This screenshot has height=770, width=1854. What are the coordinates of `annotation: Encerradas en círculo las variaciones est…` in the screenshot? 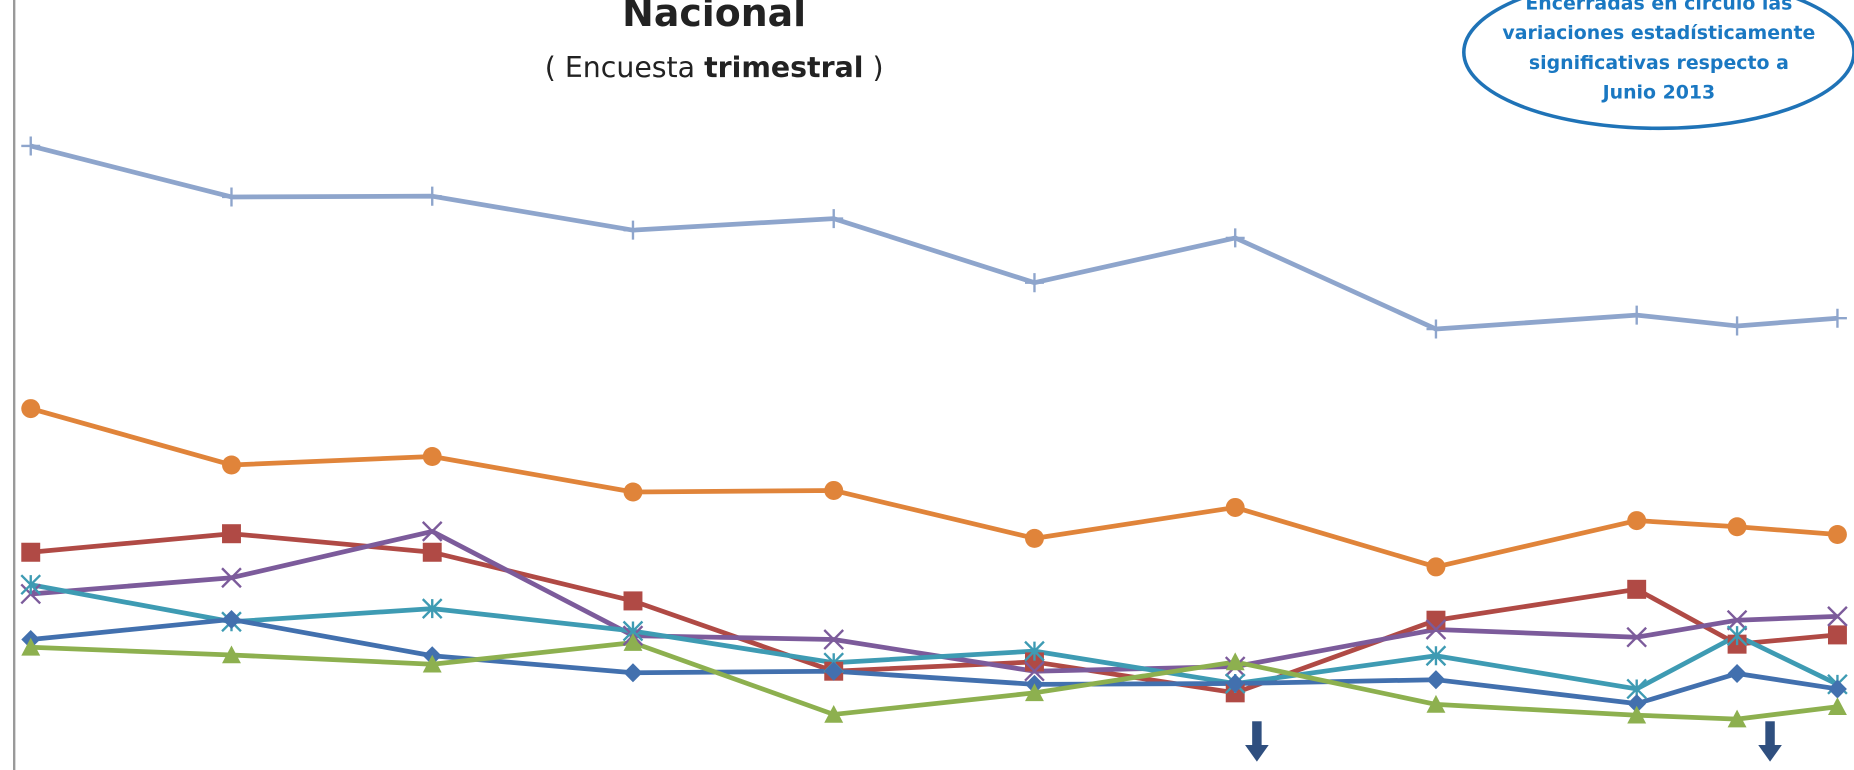 It's located at (1658, 52).